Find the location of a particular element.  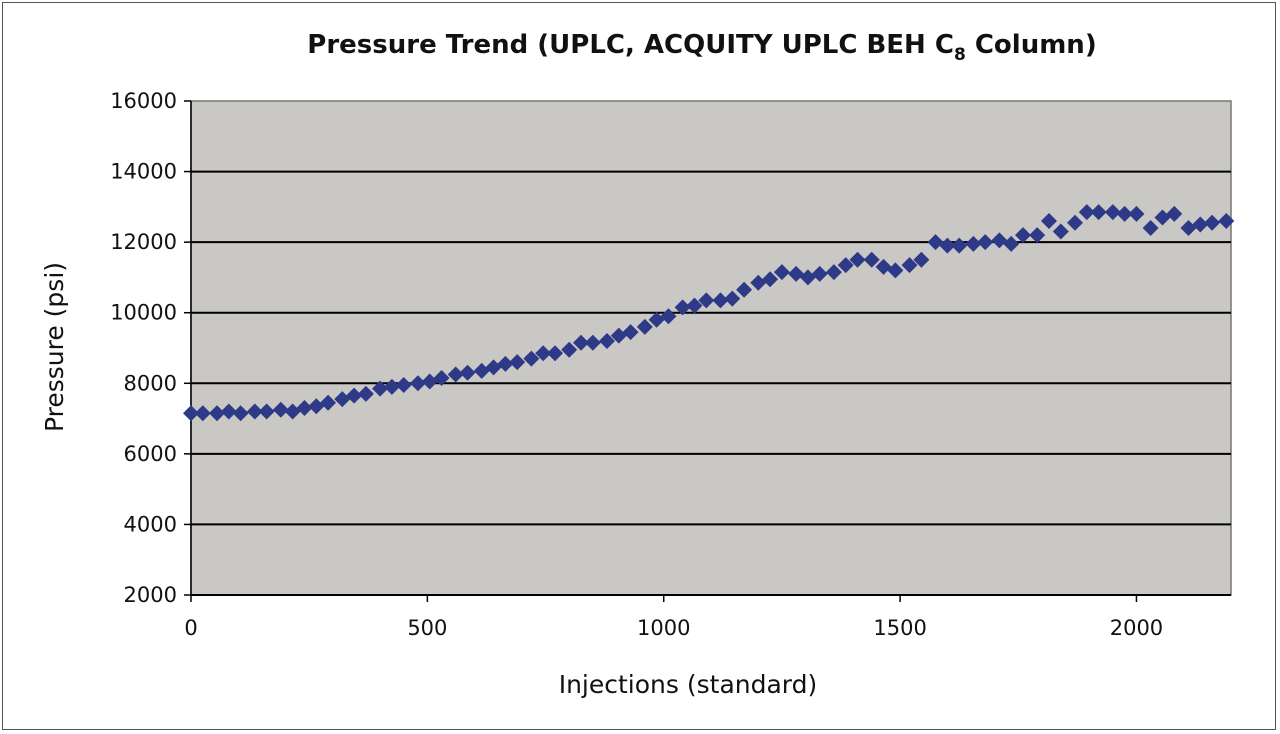

x-tick-label: 2000 is located at coordinates (1136, 628).